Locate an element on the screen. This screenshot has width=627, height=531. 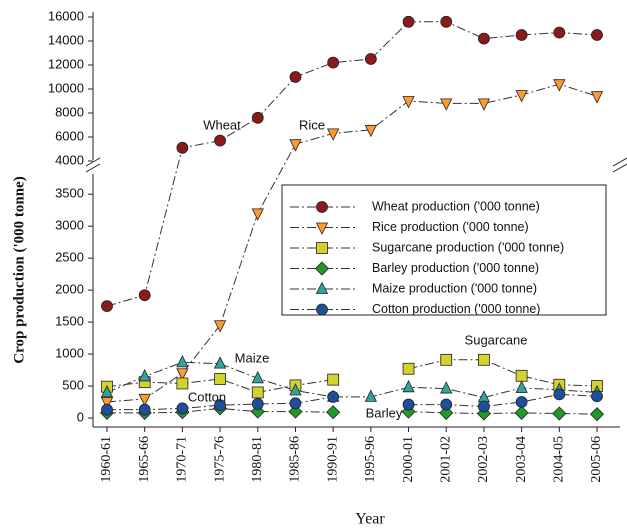
y-tick-label: 1000 is located at coordinates (69, 352).